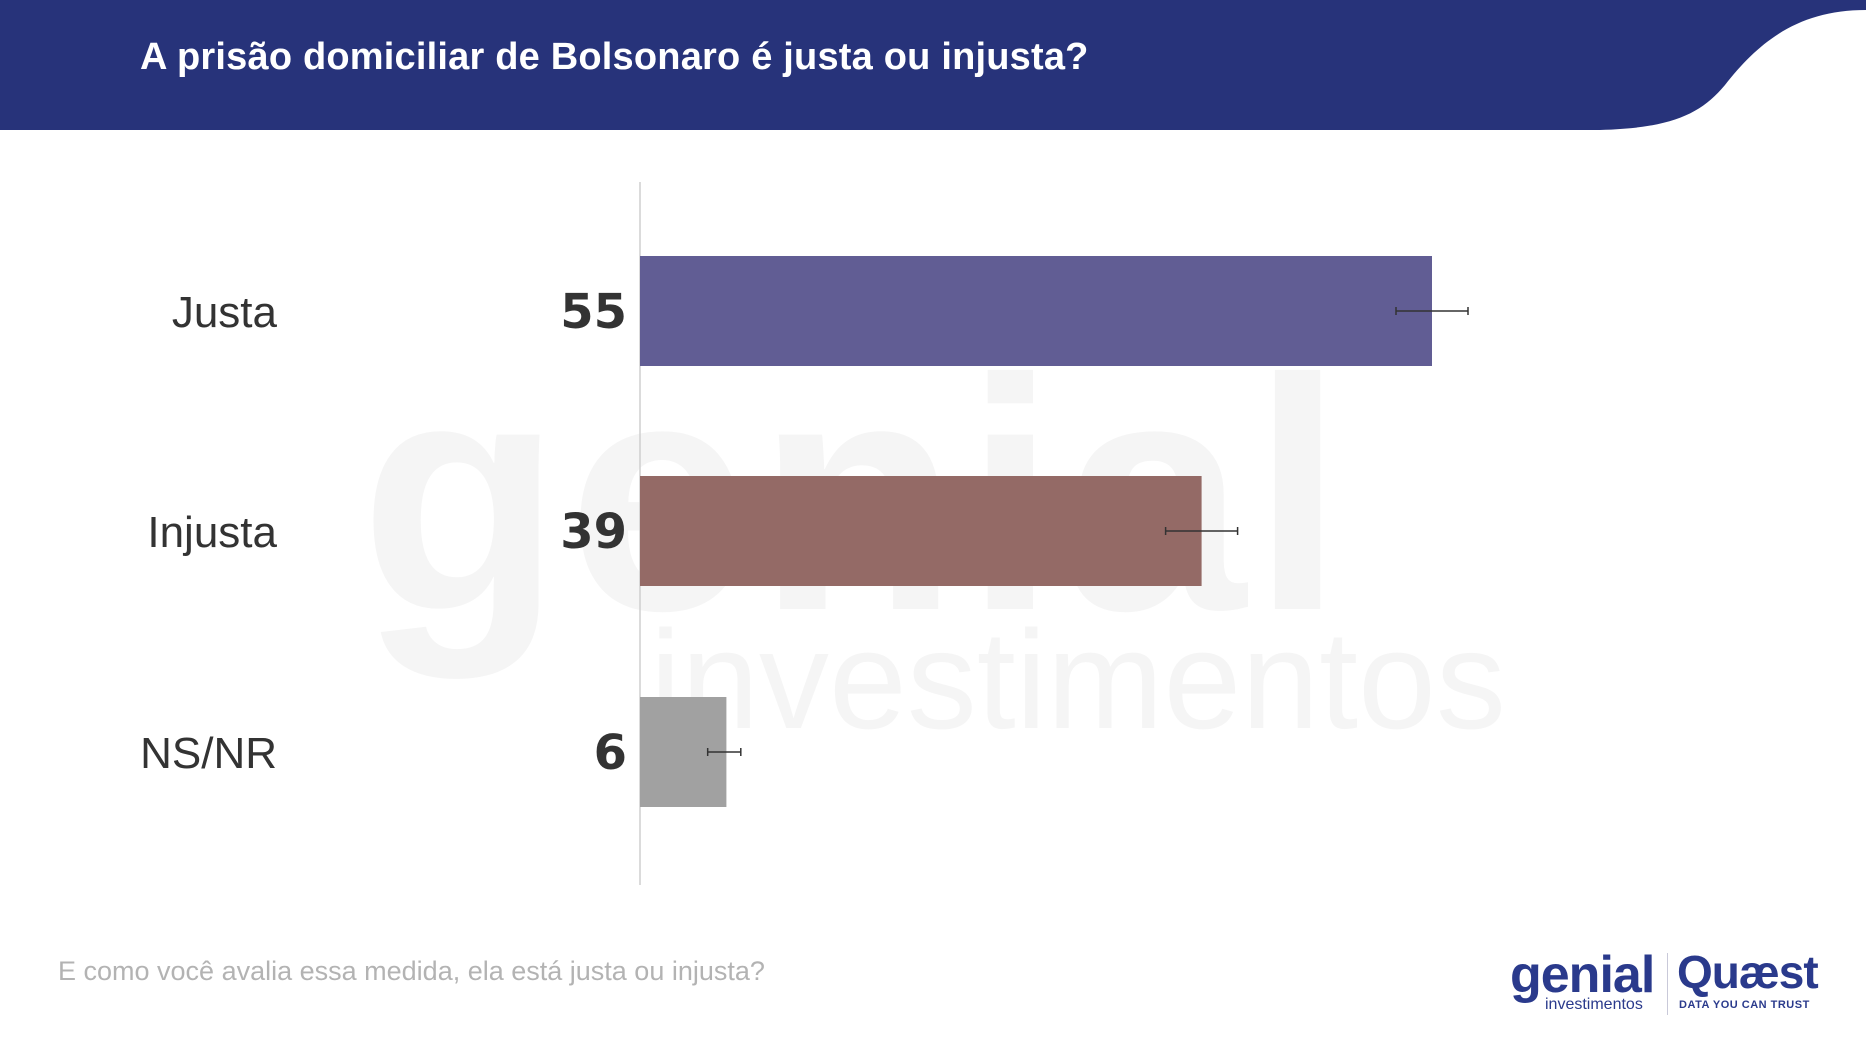 The image size is (1866, 1040). Describe the element at coordinates (1748, 972) in the screenshot. I see `quaest-logo: Quæst` at that location.